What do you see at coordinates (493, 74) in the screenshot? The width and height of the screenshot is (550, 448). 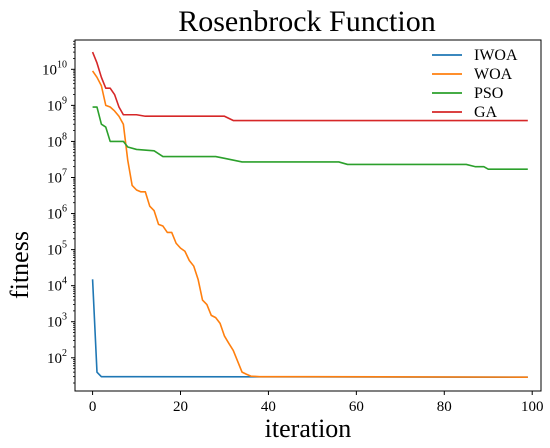 I see `legend-label-woa: WOA` at bounding box center [493, 74].